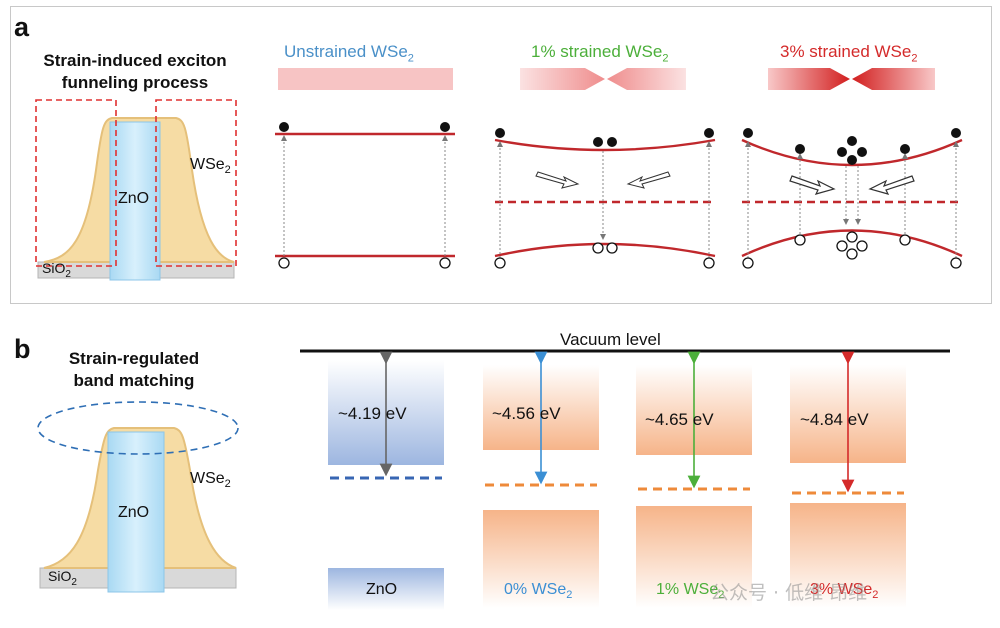 Image resolution: width=1000 pixels, height=628 pixels. I want to click on strain-arrow-1pct-left, so click(562, 79).